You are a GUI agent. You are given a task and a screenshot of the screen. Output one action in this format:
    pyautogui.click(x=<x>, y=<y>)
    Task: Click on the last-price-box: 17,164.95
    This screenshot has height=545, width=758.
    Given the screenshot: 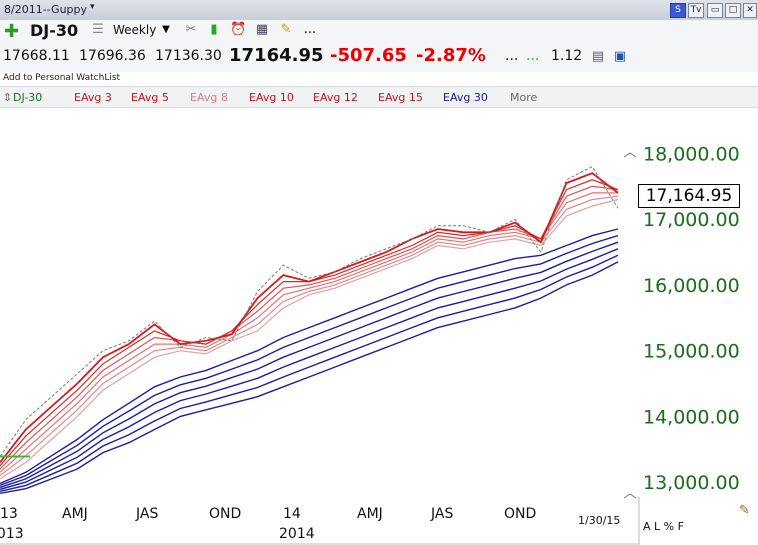 What is the action you would take?
    pyautogui.click(x=689, y=196)
    